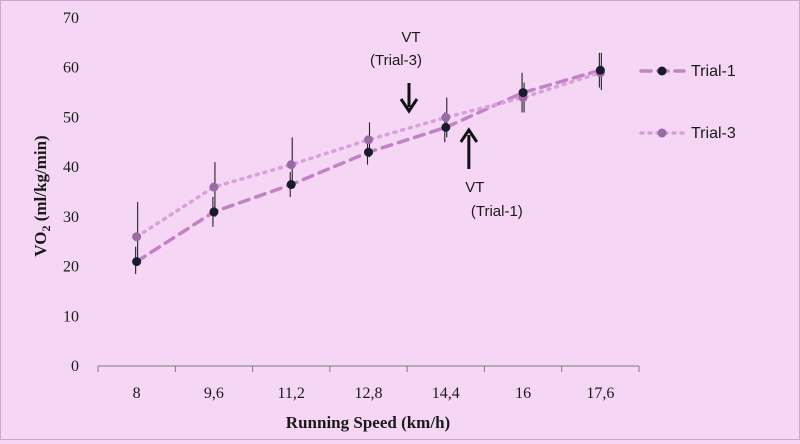 Image resolution: width=800 pixels, height=444 pixels. I want to click on y-axis-ticks: 0 10 20 30 40 50 60 70, so click(71, 192).